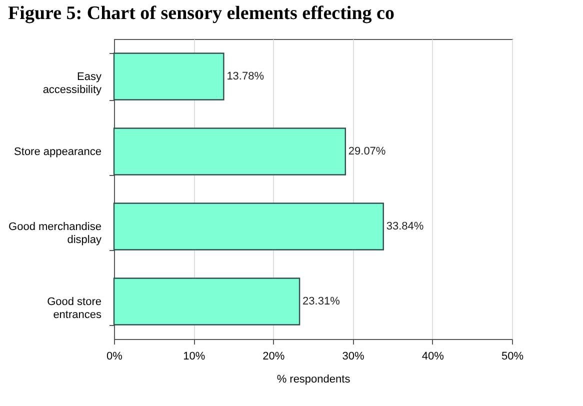 The image size is (583, 406). Describe the element at coordinates (273, 356) in the screenshot. I see `x-tick-label: 20%` at that location.